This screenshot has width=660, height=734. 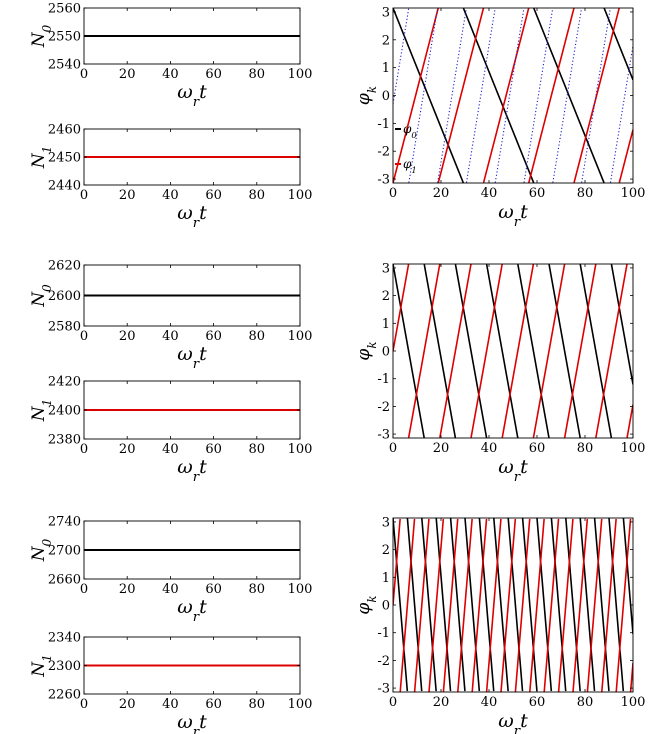 I want to click on panel-row1-phase: 0 20 40 60 80 100 -3 -2 -1 0 1 2 3 ωrt φk φ0 φ1, so click(x=499, y=117).